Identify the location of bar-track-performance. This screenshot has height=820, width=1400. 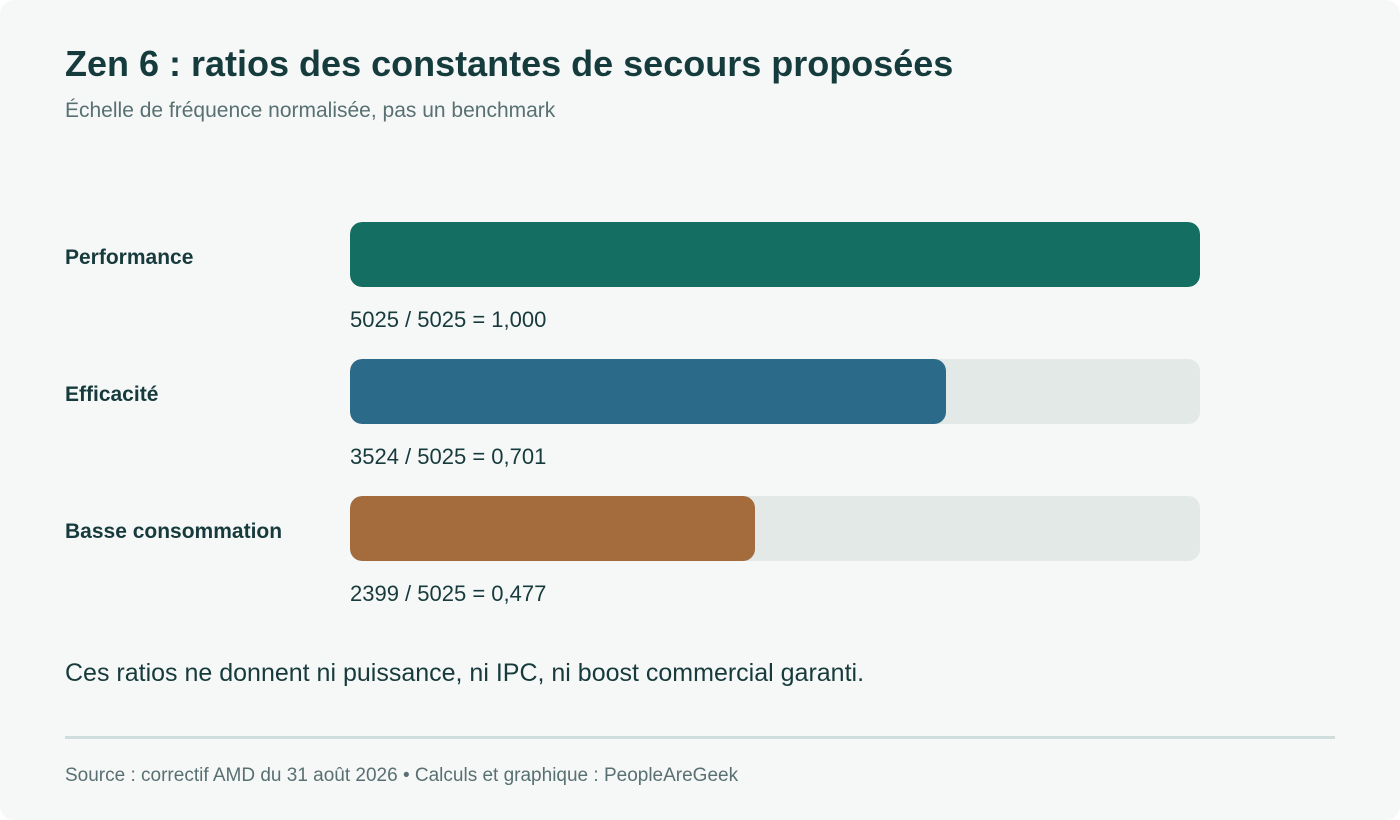
(775, 254).